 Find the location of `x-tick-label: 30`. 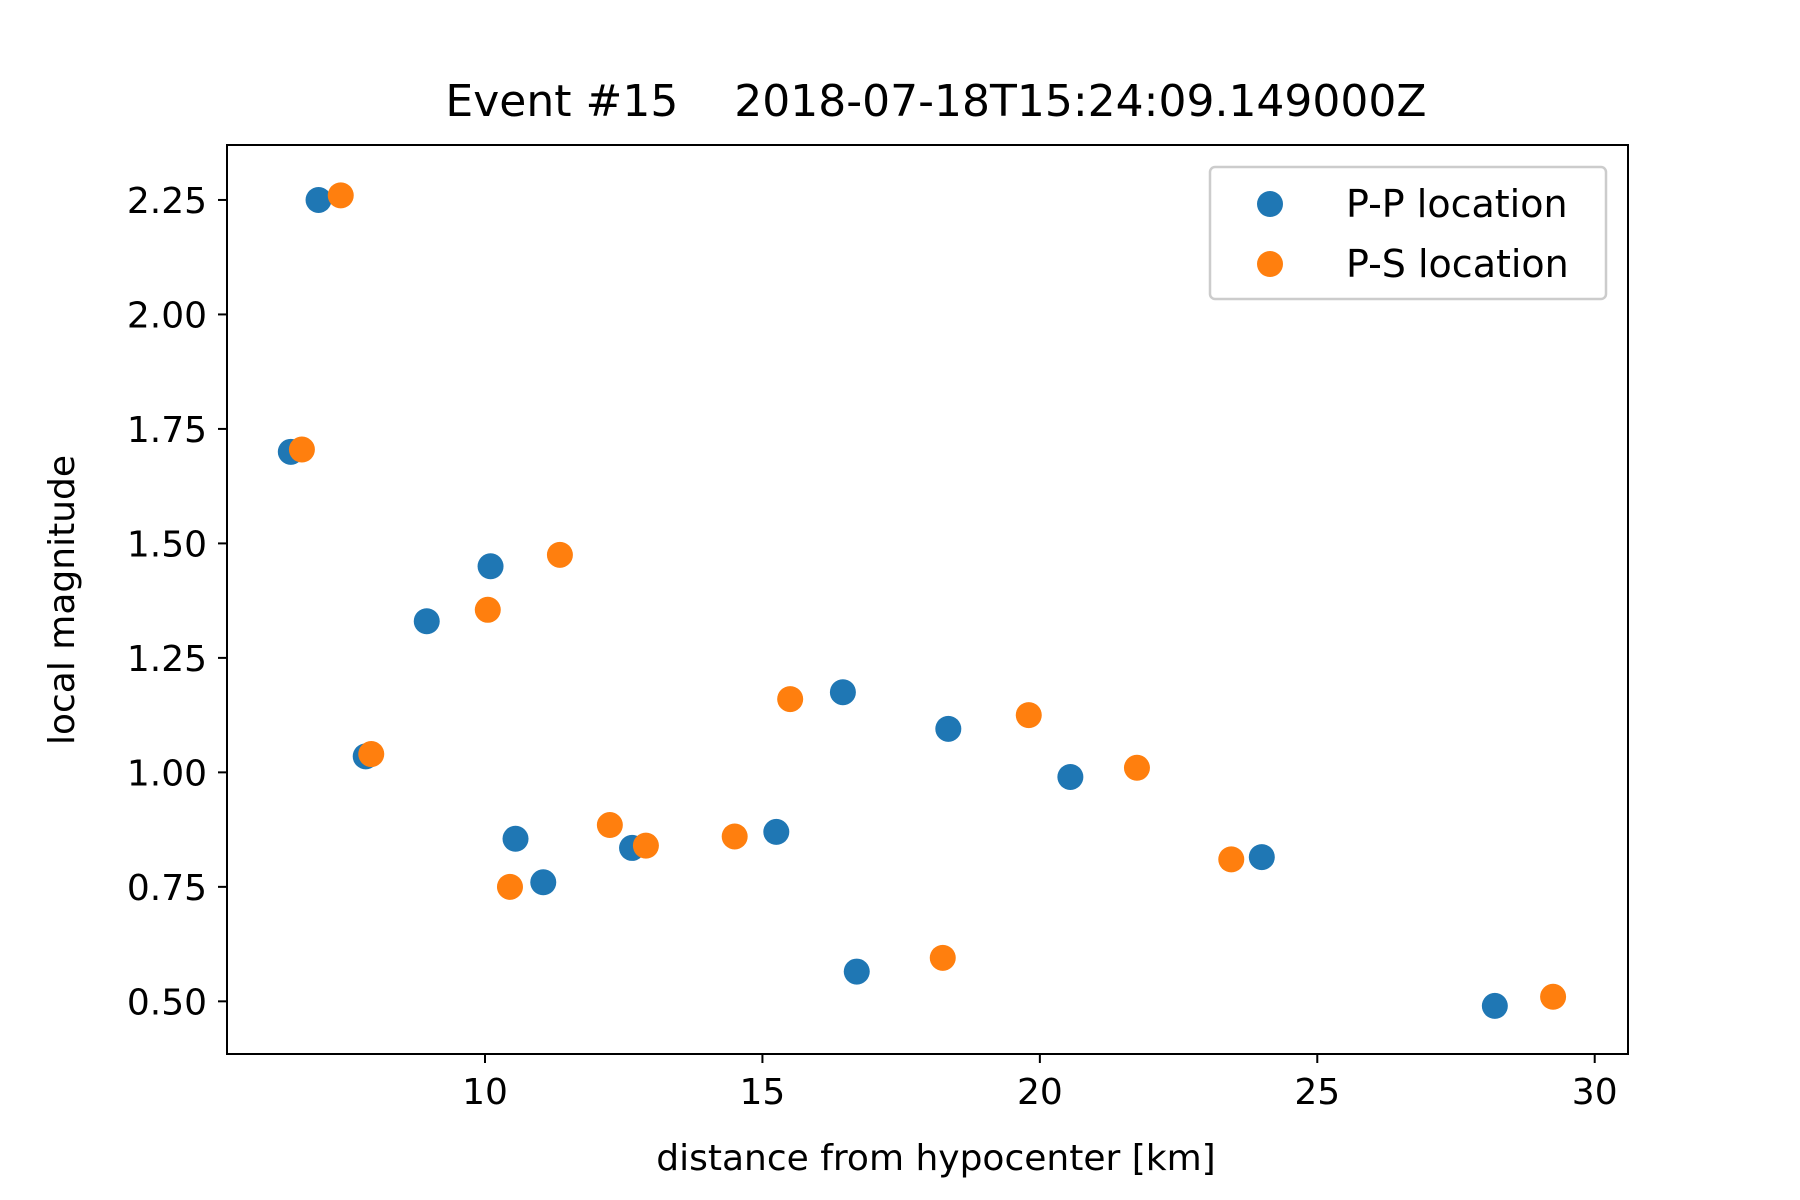

x-tick-label: 30 is located at coordinates (1595, 1092).